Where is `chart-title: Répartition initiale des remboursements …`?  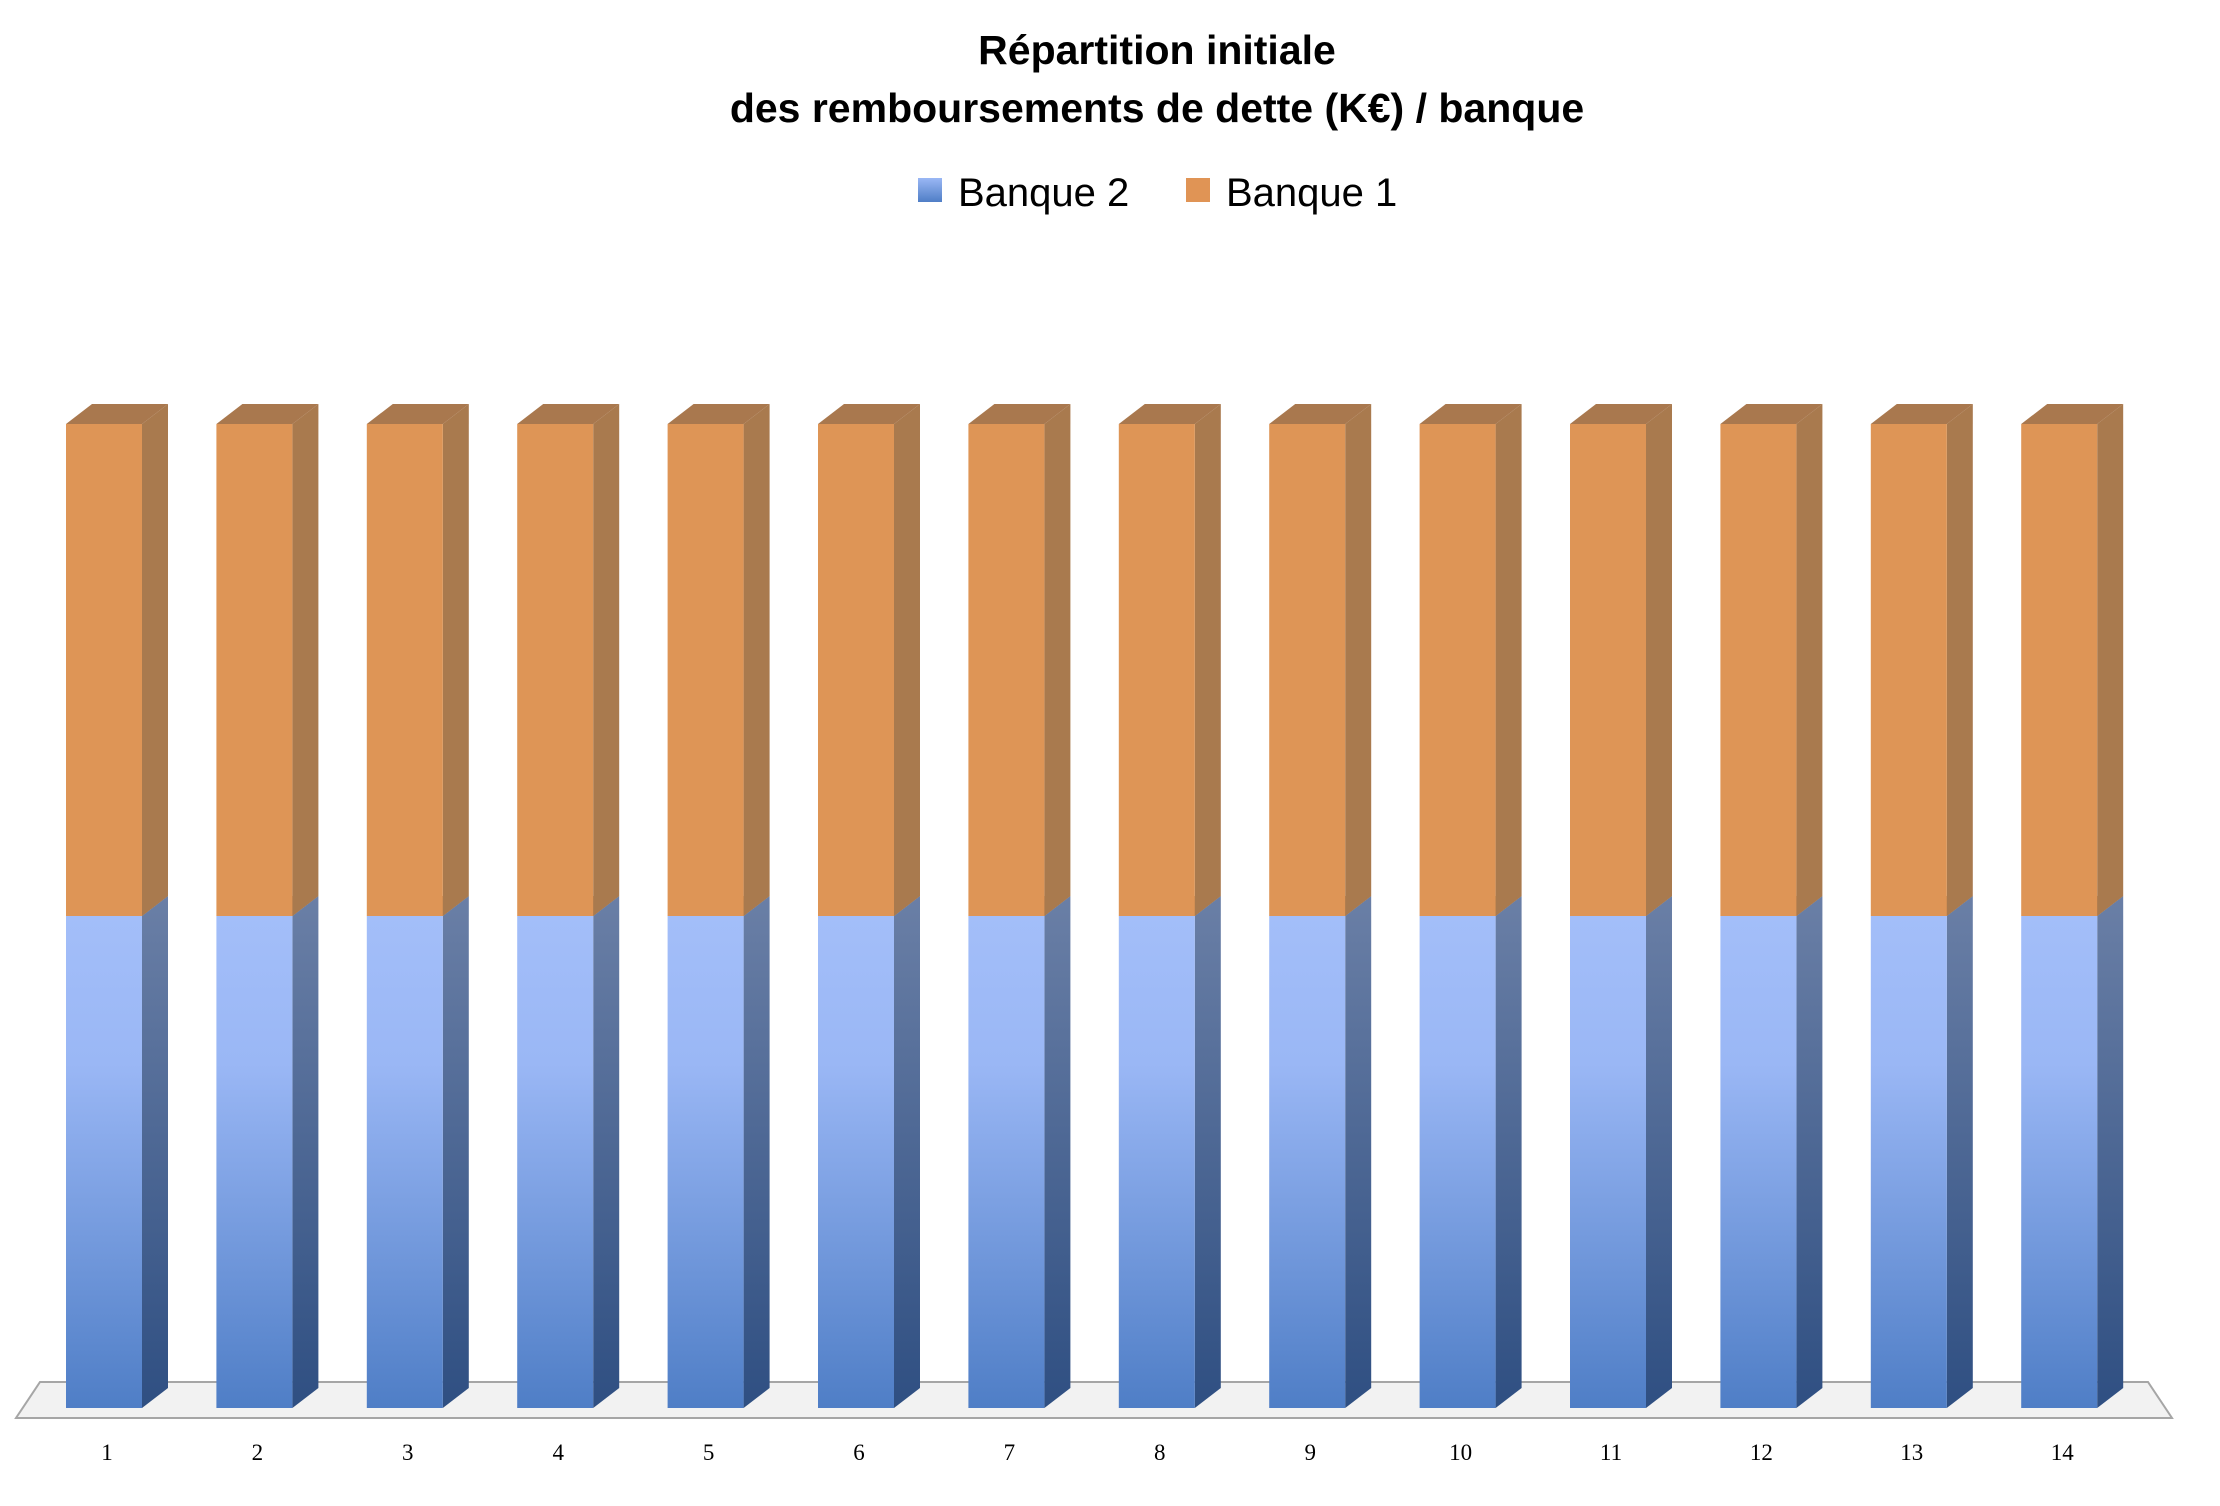
chart-title: Répartition initiale des remboursements … is located at coordinates (1157, 79).